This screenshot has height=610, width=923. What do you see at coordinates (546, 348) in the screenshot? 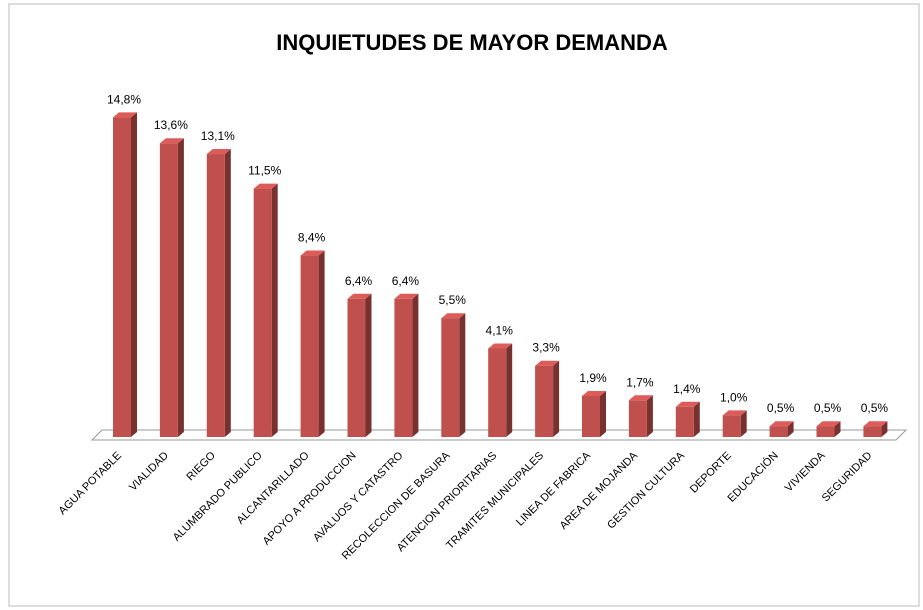
I see `value-label: 3,3%` at bounding box center [546, 348].